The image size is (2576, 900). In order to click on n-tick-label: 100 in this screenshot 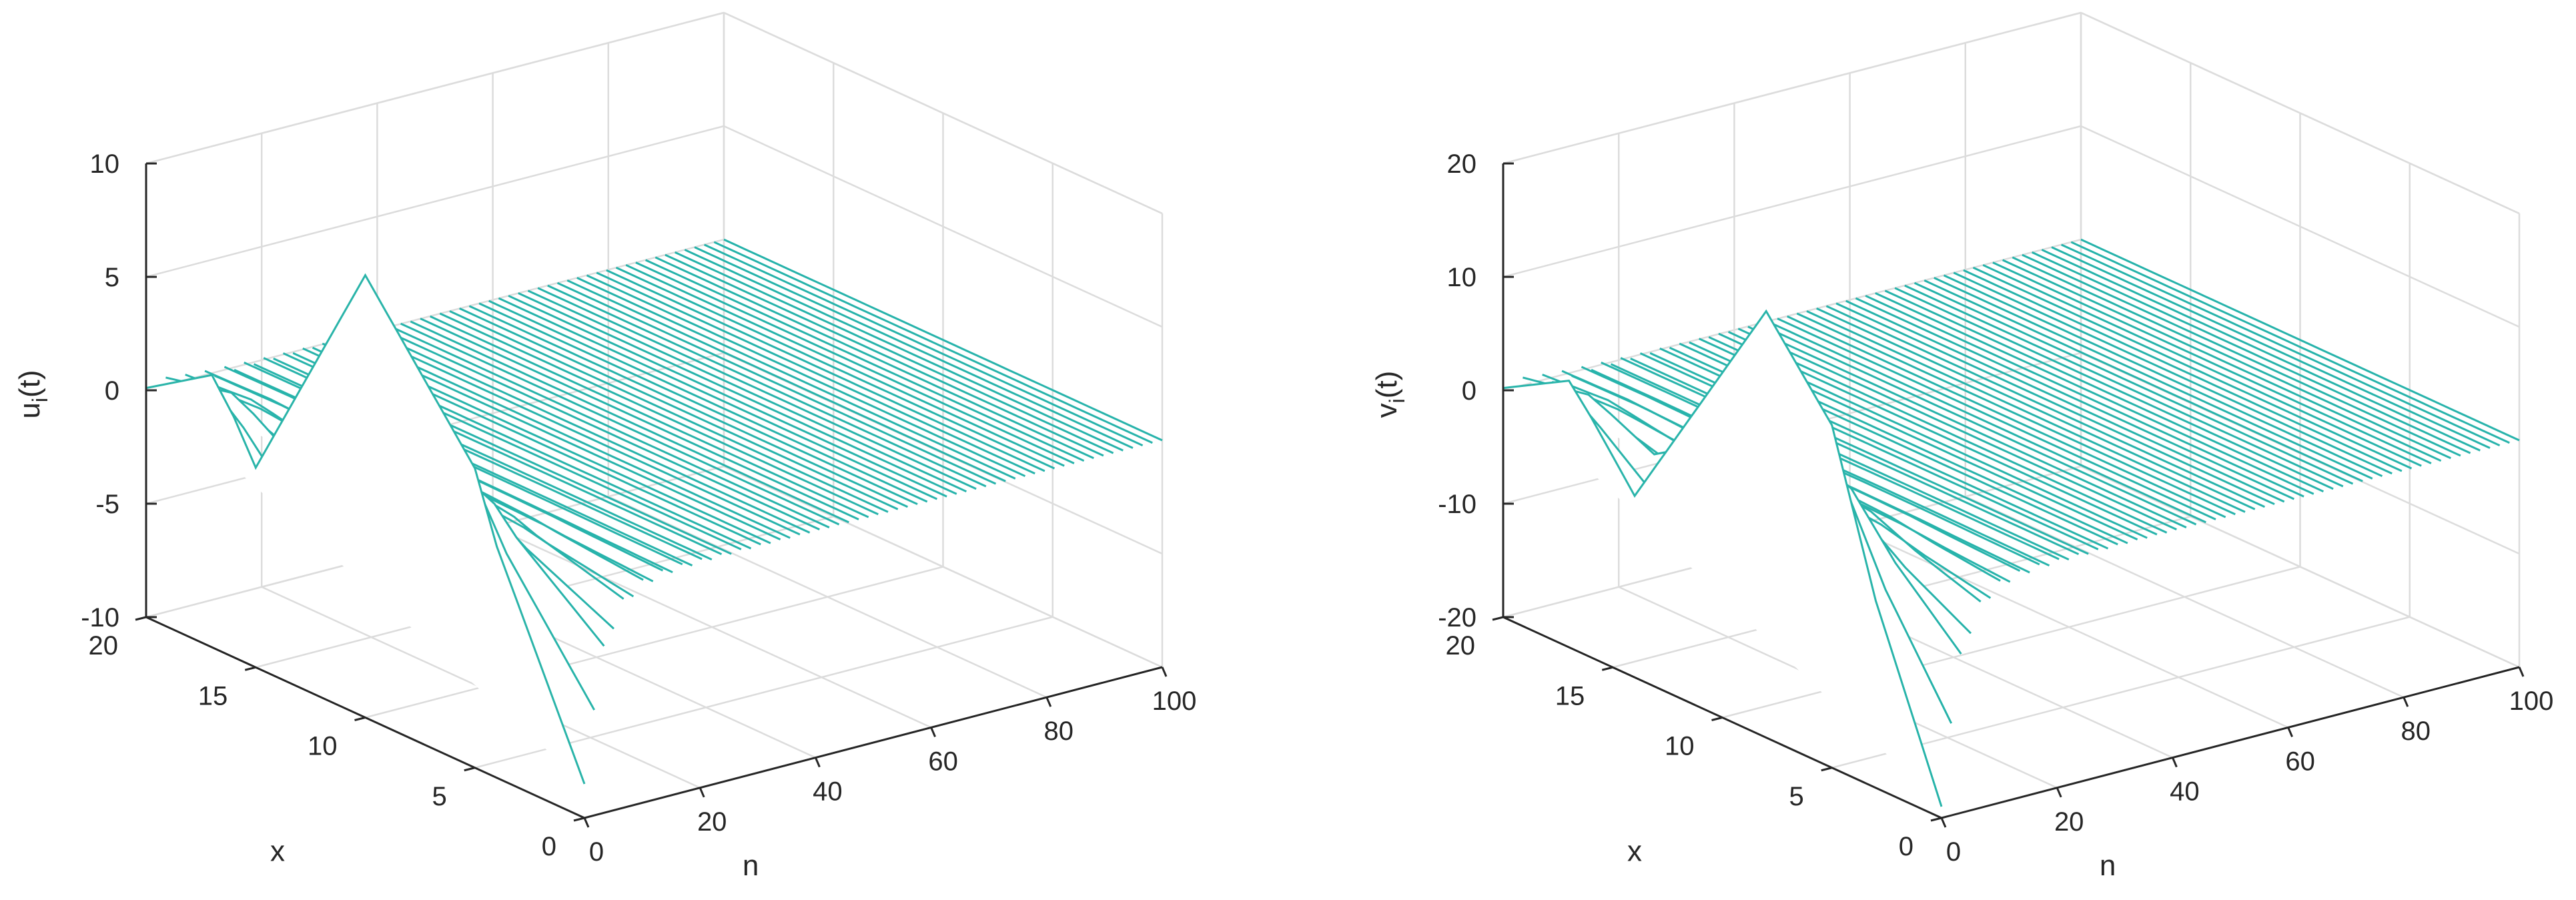, I will do `click(2531, 701)`.